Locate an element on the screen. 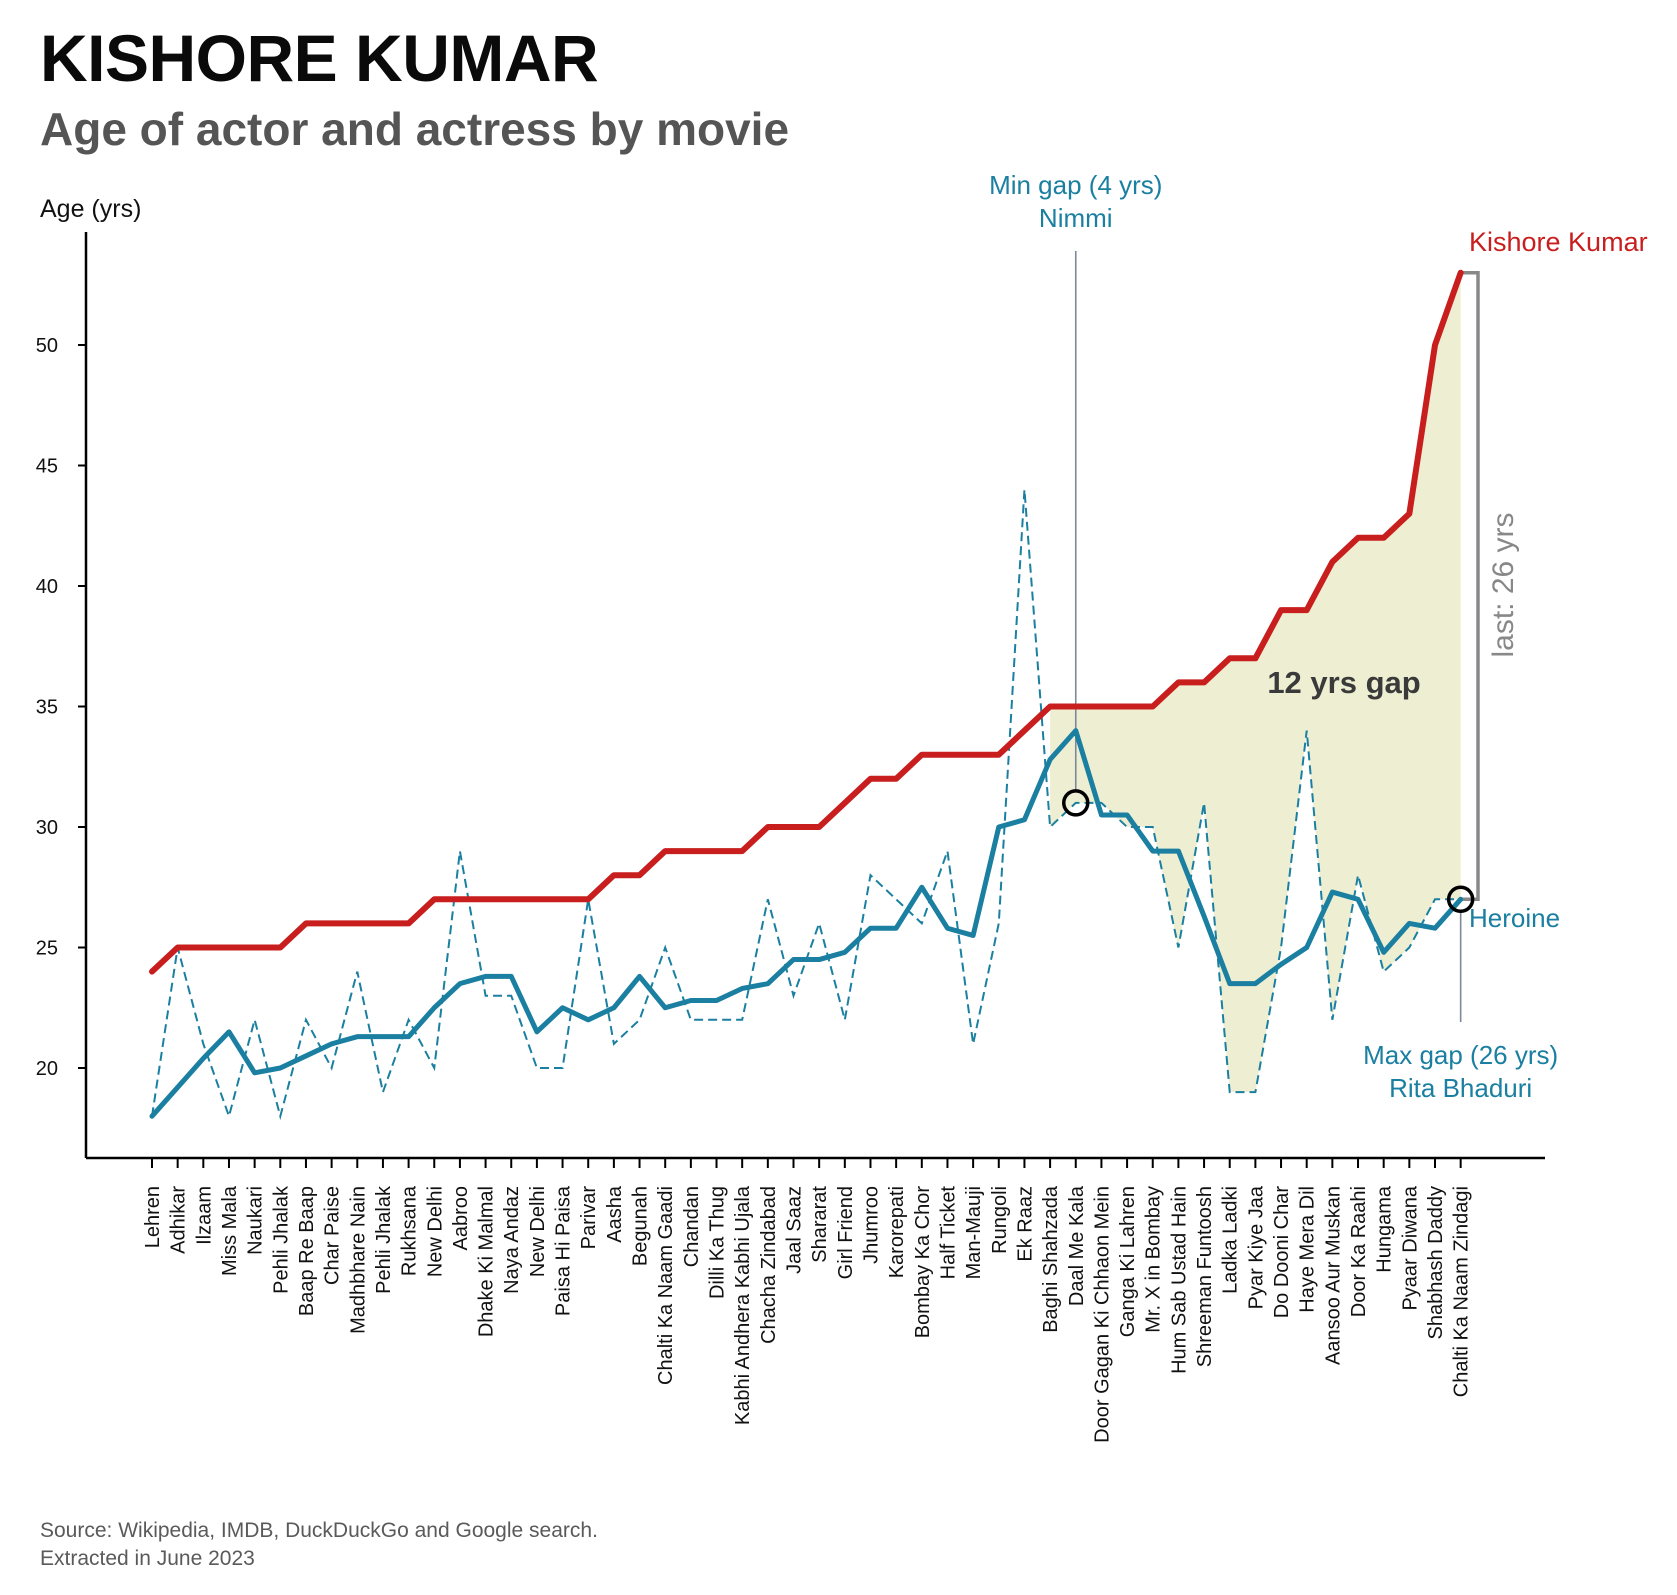 The width and height of the screenshot is (1677, 1595). x-tick-label: Chalti Ka Naam Zindagi is located at coordinates (1462, 1291).